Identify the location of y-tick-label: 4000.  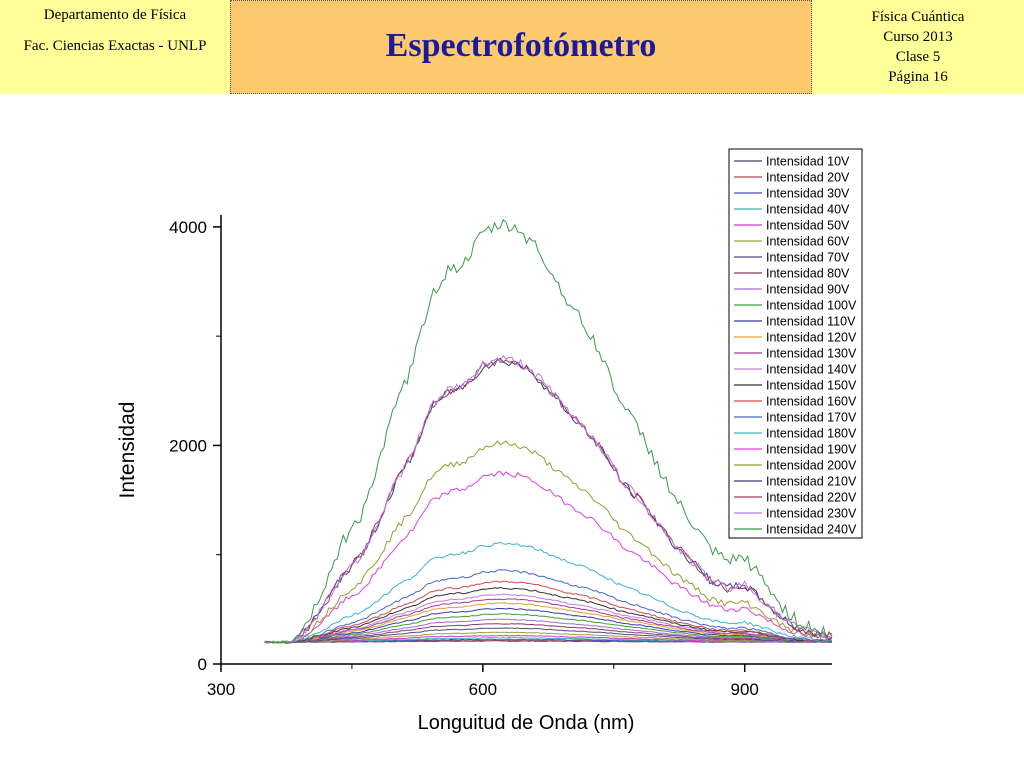
(188, 227).